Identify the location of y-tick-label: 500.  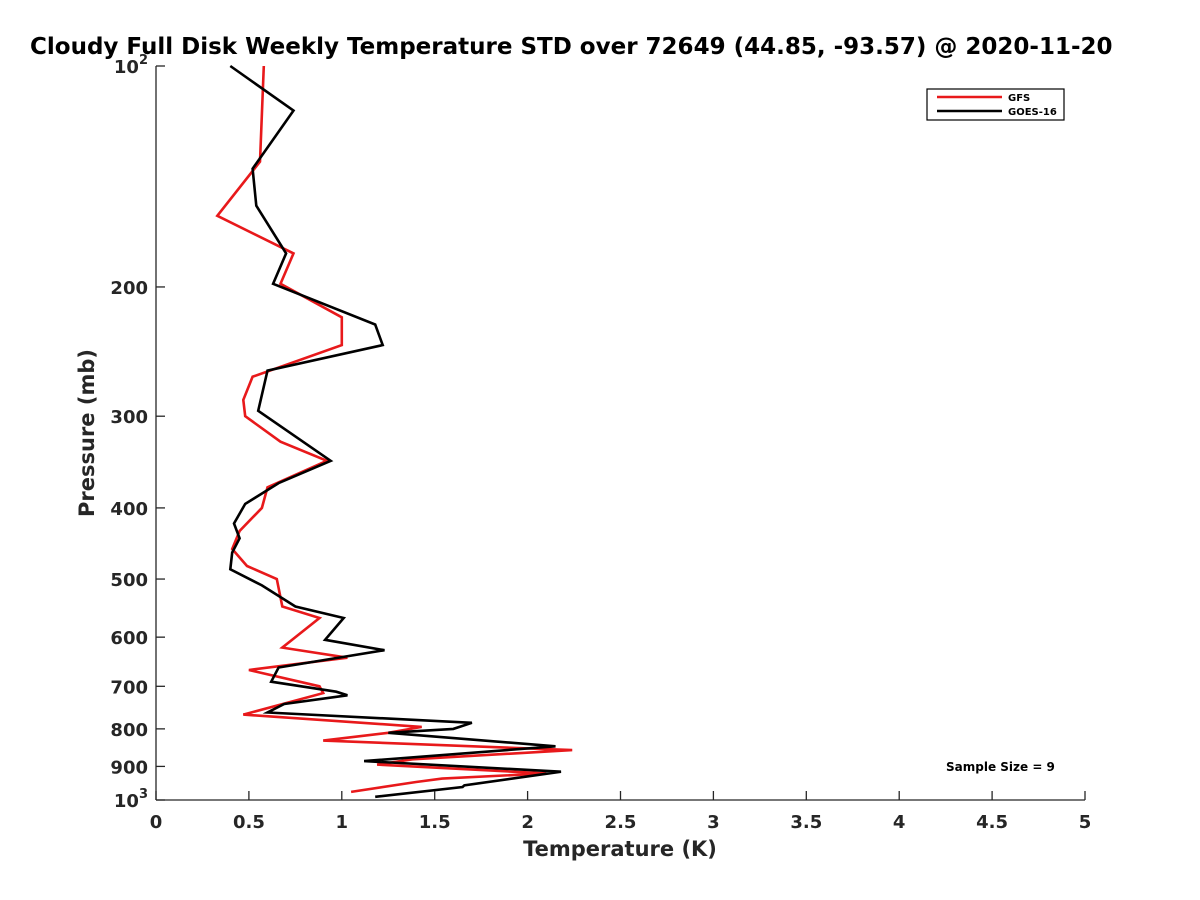
(129, 580).